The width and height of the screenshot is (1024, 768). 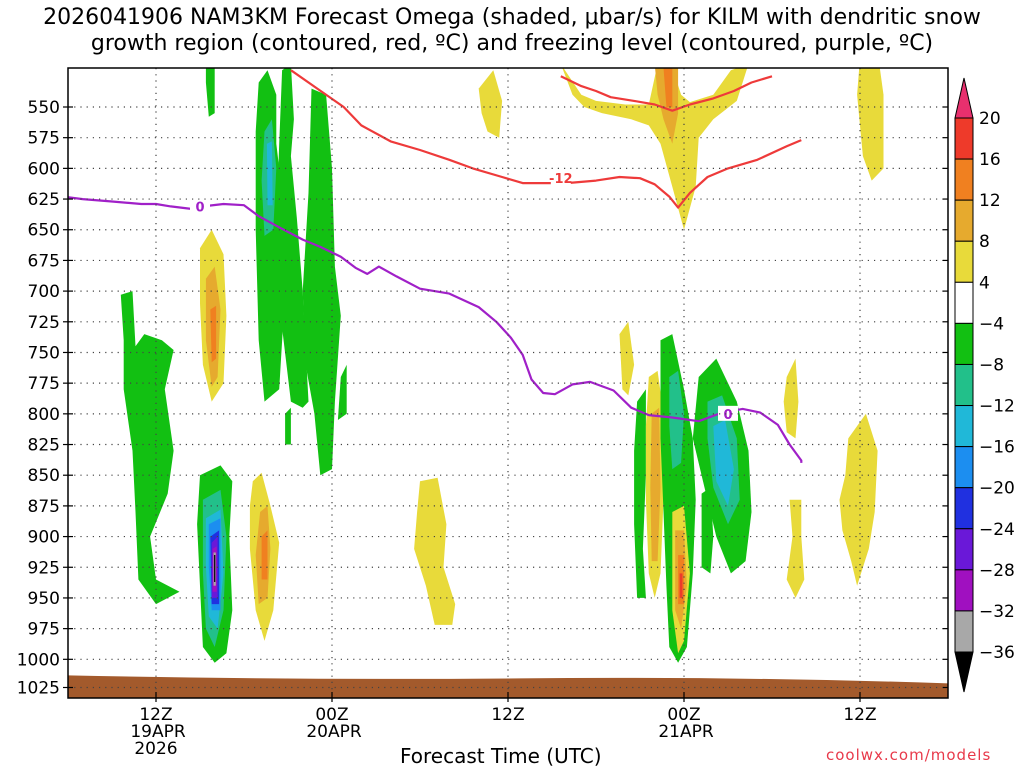 What do you see at coordinates (44, 231) in the screenshot?
I see `y-tick-label-650: 650` at bounding box center [44, 231].